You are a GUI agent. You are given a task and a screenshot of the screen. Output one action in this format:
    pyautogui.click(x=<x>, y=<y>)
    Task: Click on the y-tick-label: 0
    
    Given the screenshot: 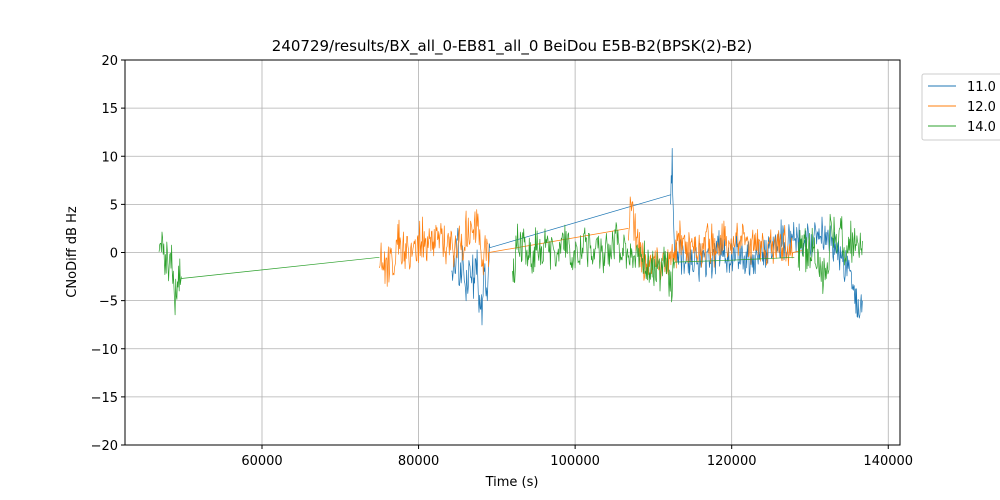 What is the action you would take?
    pyautogui.click(x=114, y=254)
    